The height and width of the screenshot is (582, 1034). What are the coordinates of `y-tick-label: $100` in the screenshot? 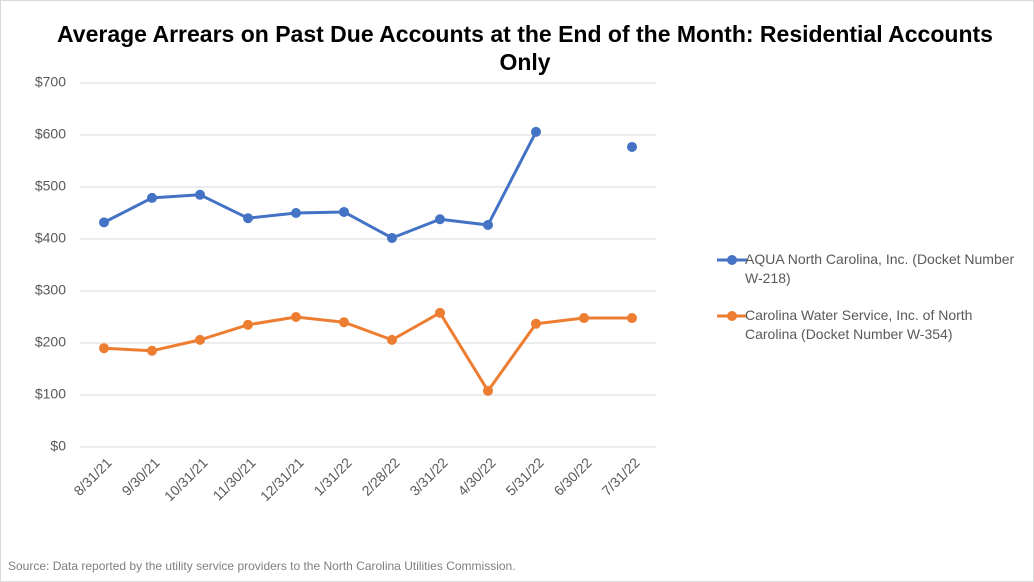 It's located at (50, 394).